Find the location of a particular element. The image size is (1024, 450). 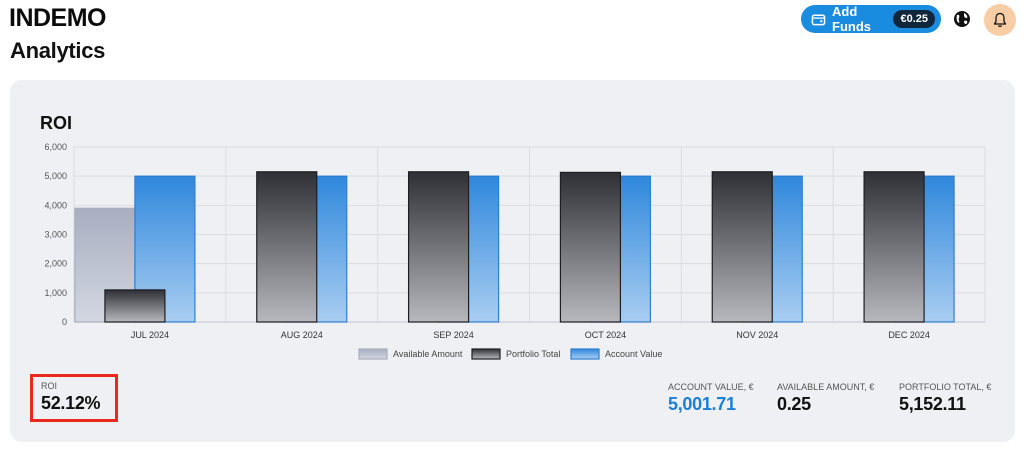

x-tick-label: SEP 2024 is located at coordinates (453, 335).